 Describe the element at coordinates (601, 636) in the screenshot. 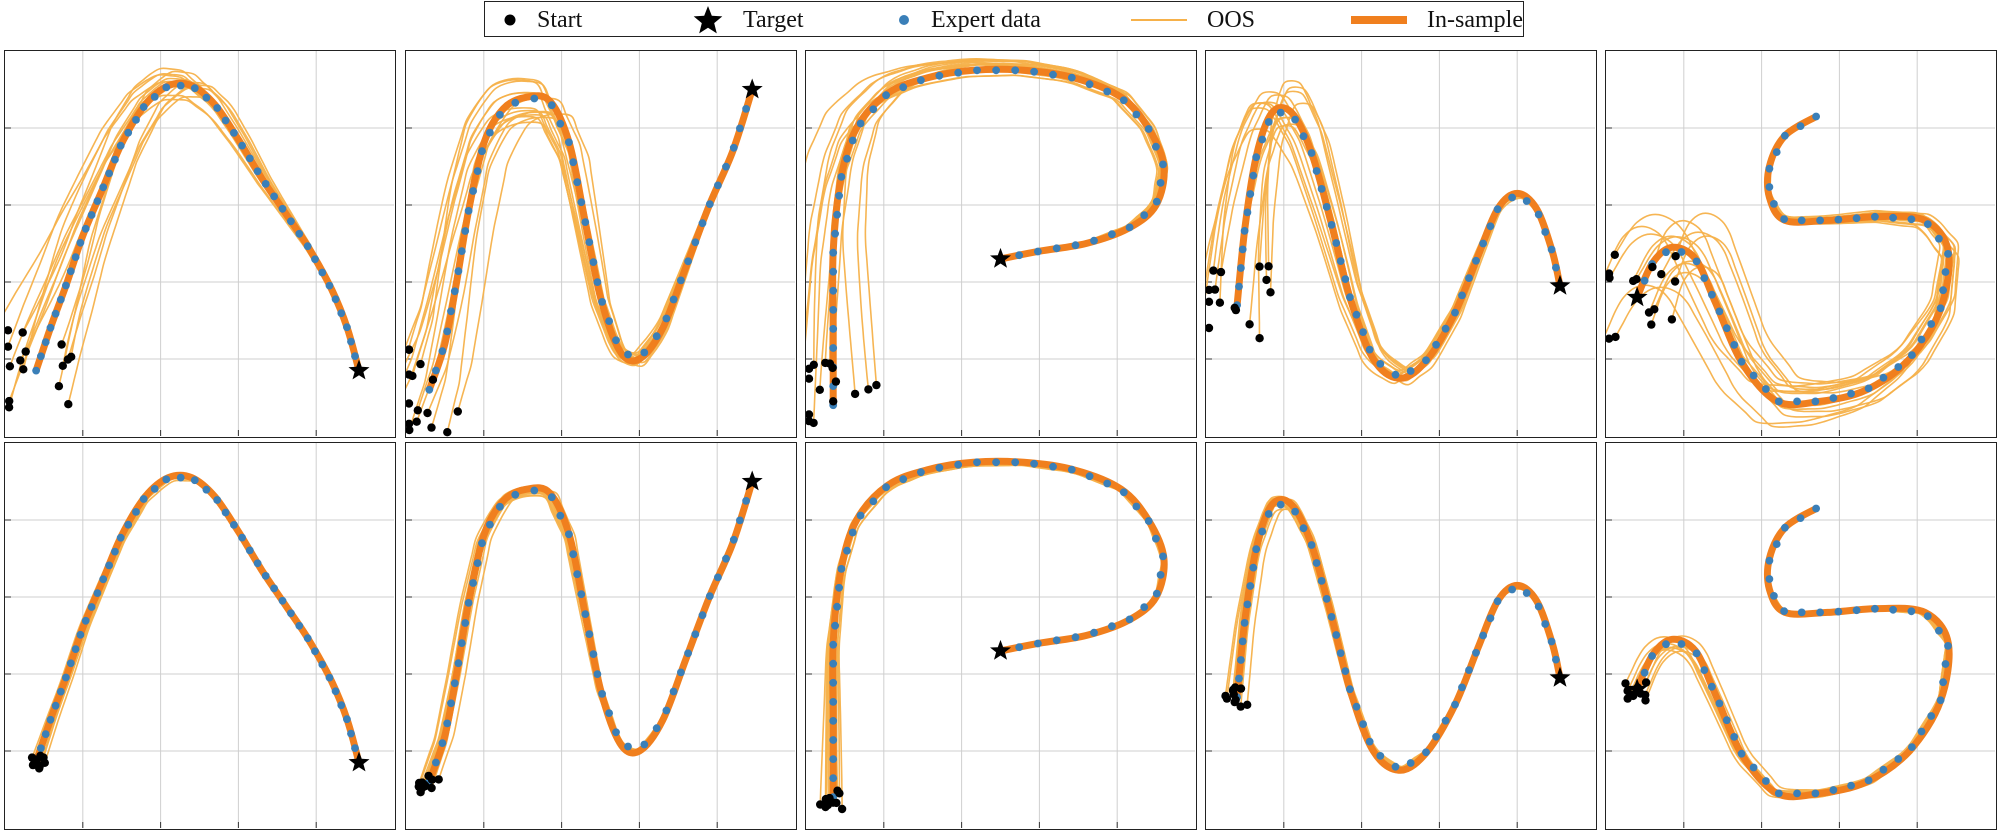

I see `panel-r2-c2` at that location.